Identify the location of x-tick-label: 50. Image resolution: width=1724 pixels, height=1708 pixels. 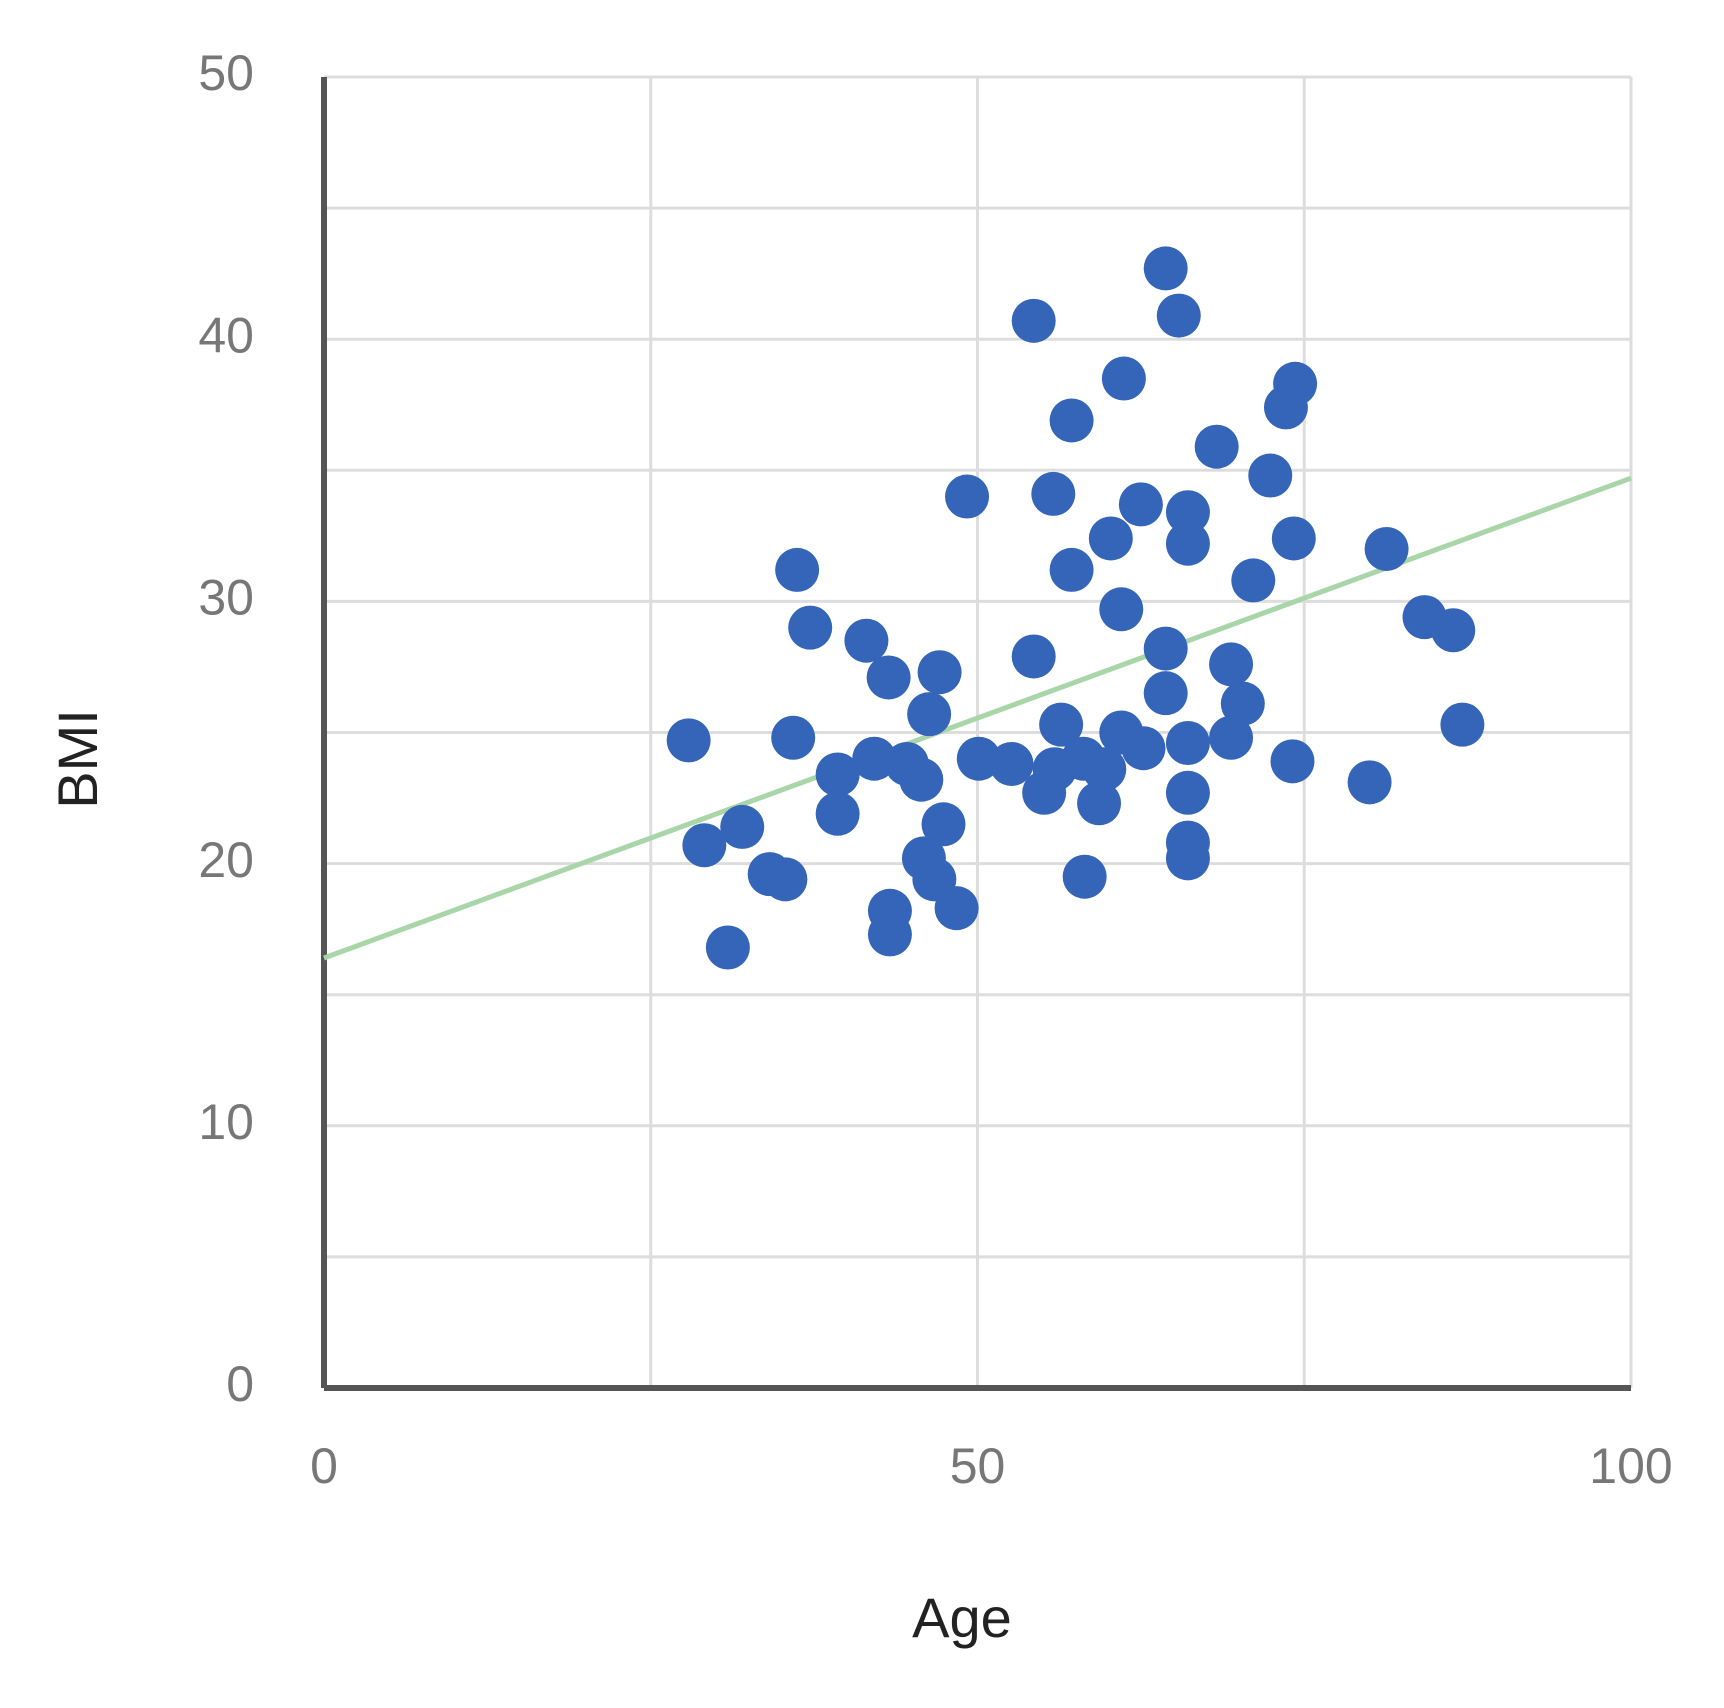
(978, 1466).